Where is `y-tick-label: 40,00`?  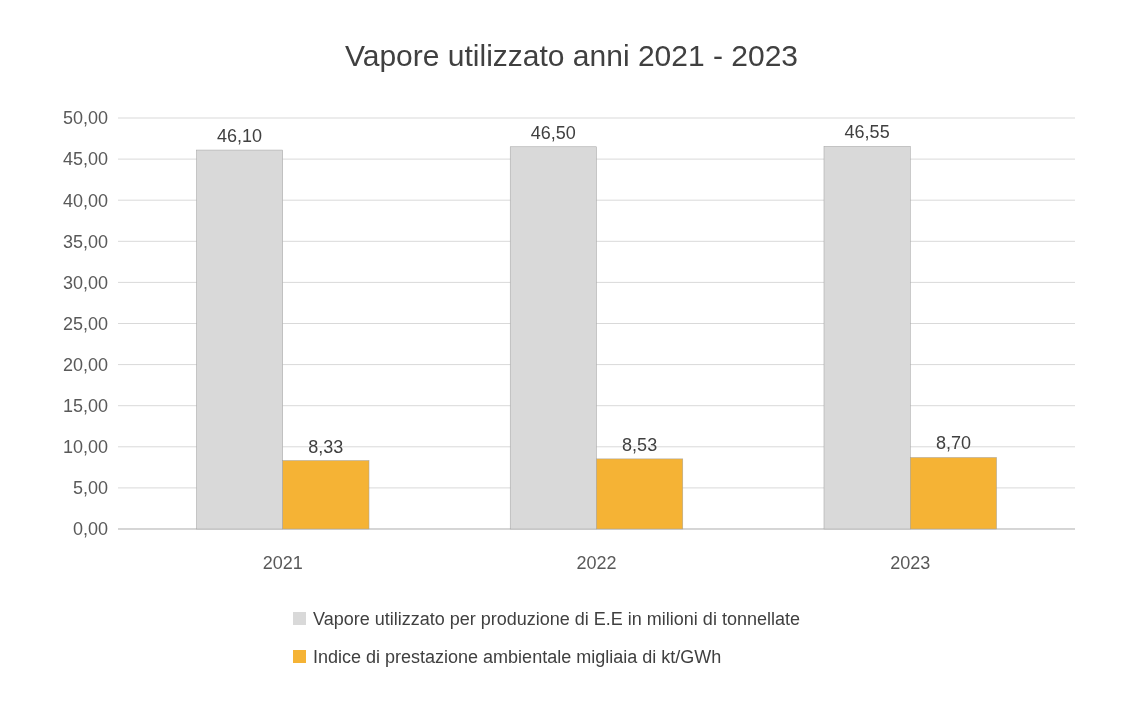
y-tick-label: 40,00 is located at coordinates (85, 200).